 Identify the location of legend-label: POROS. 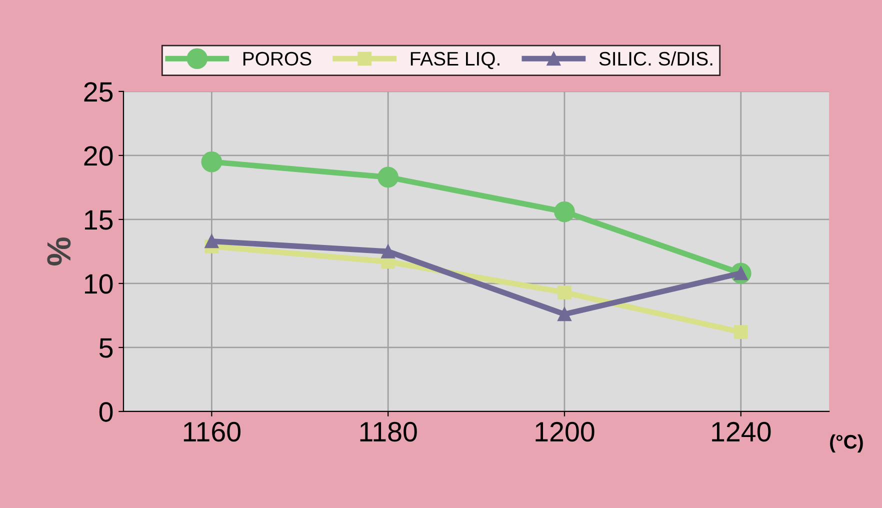
(277, 59).